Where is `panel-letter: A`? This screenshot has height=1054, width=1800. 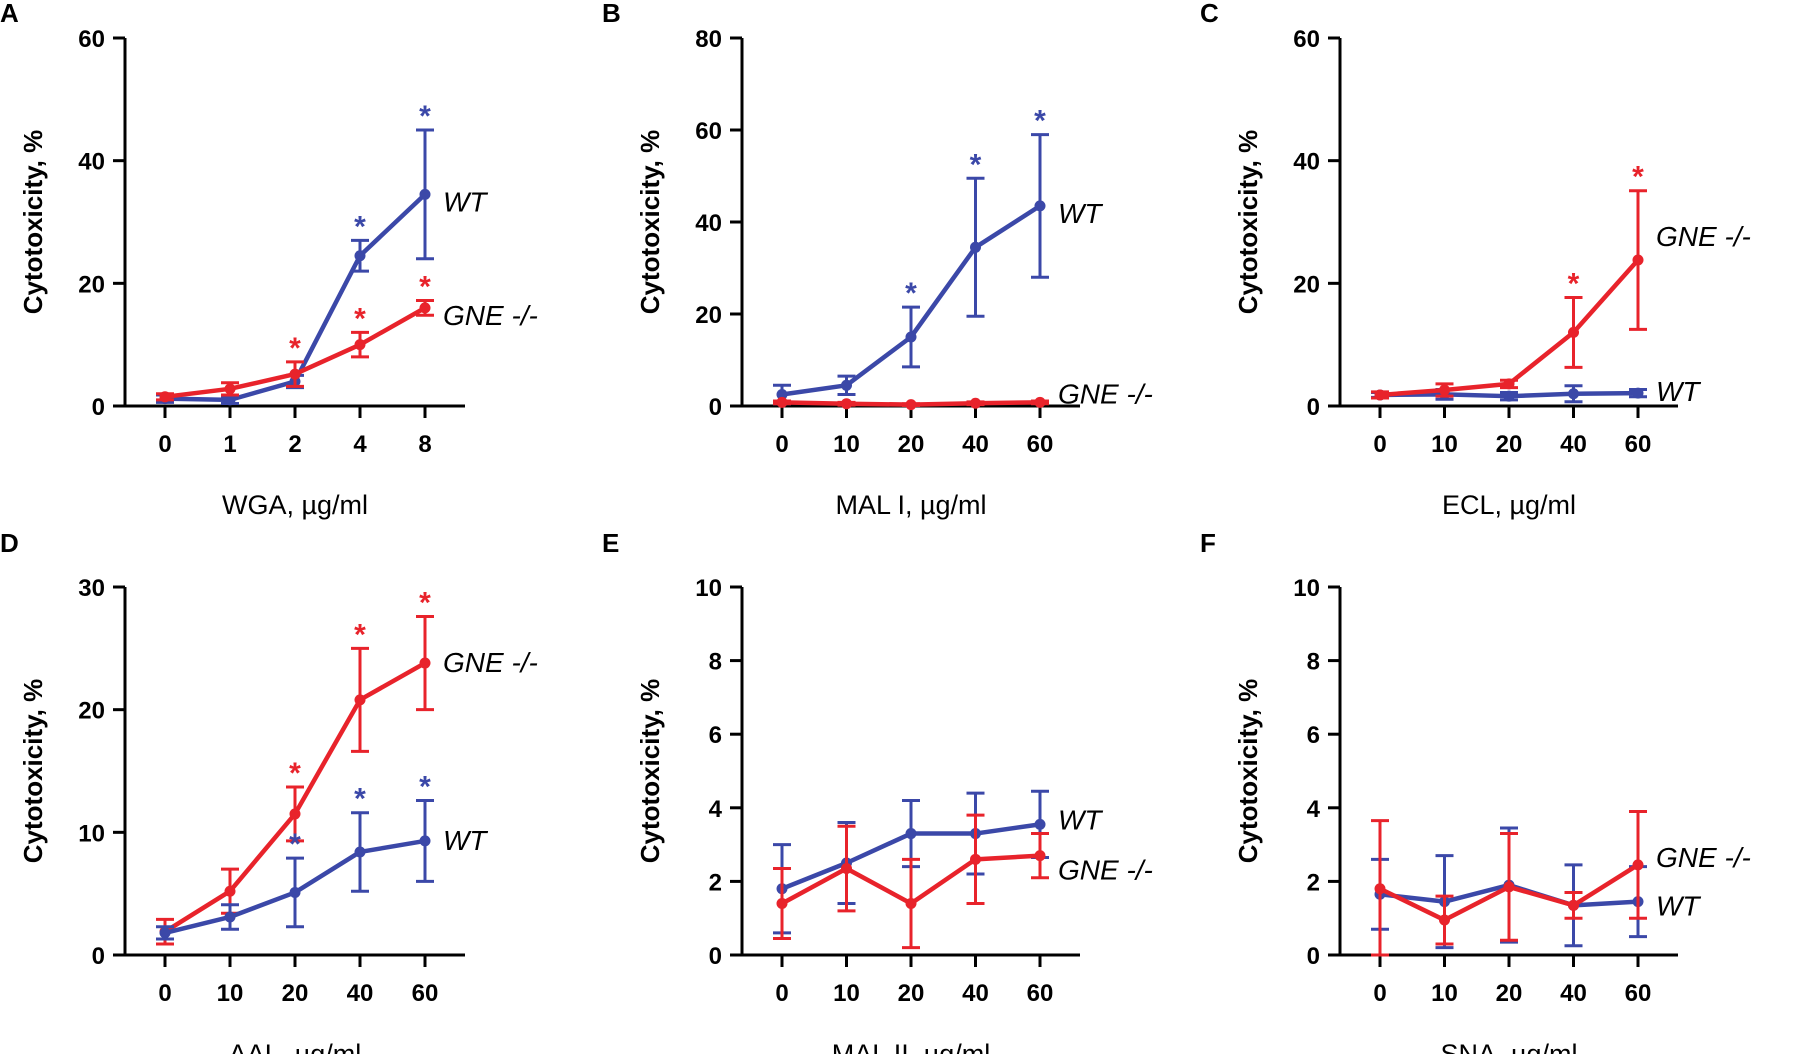 panel-letter: A is located at coordinates (9, 14).